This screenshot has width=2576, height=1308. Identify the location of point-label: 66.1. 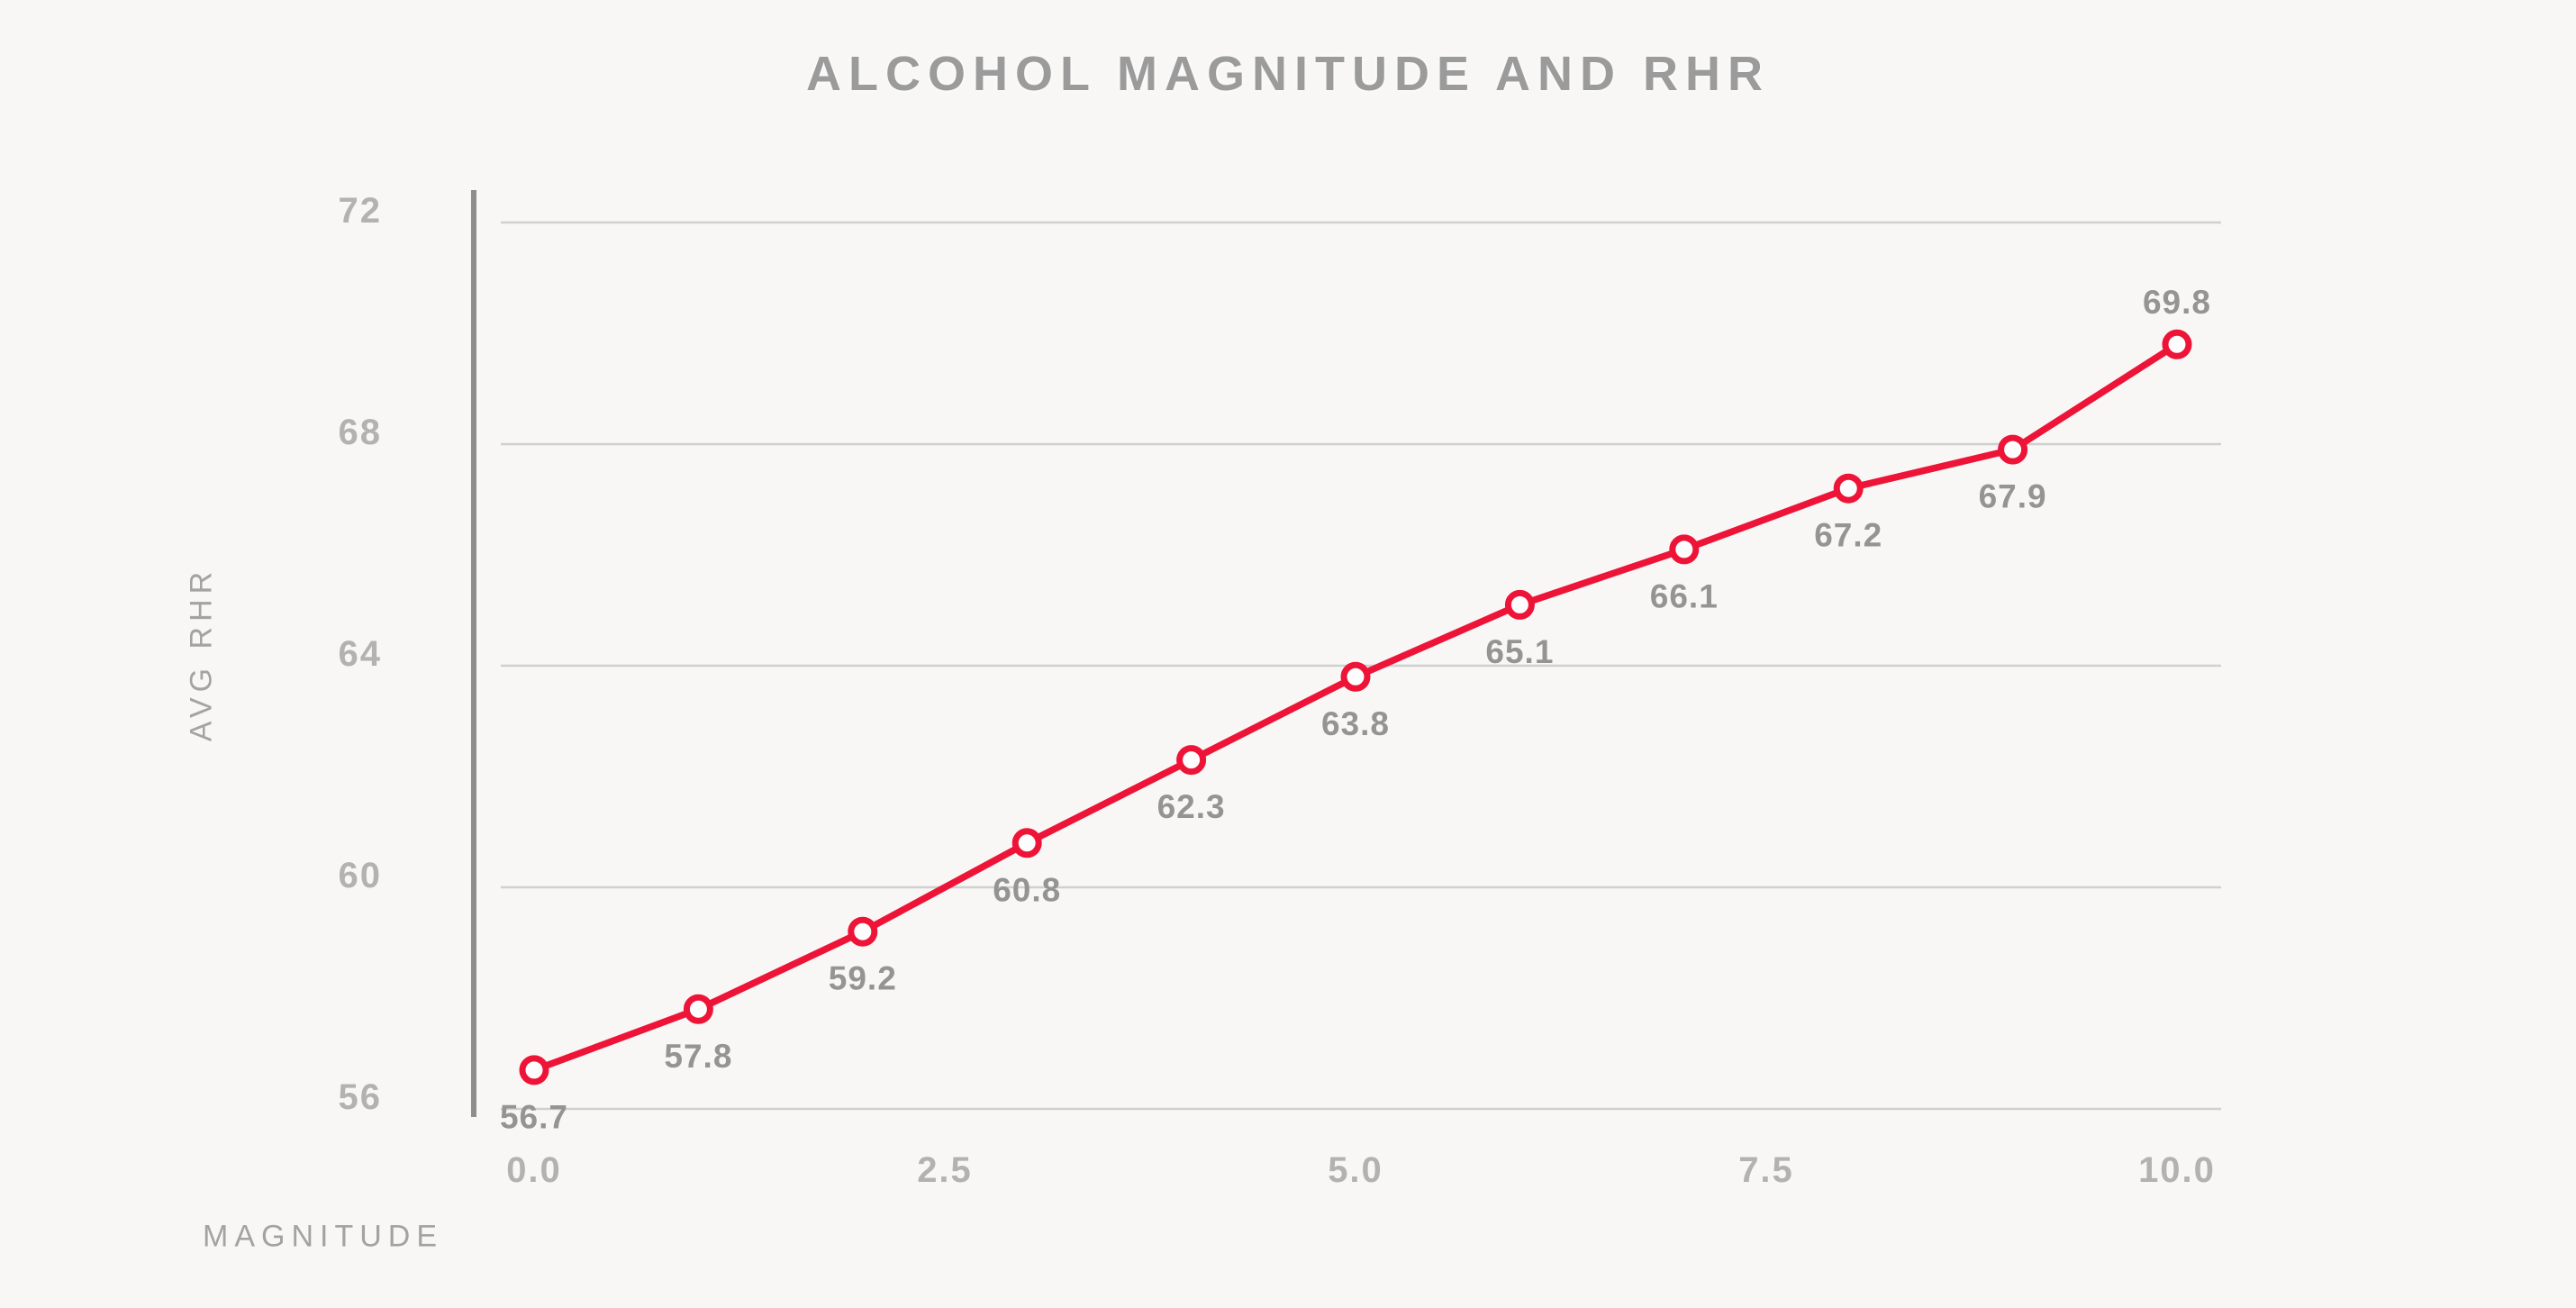
(1684, 595).